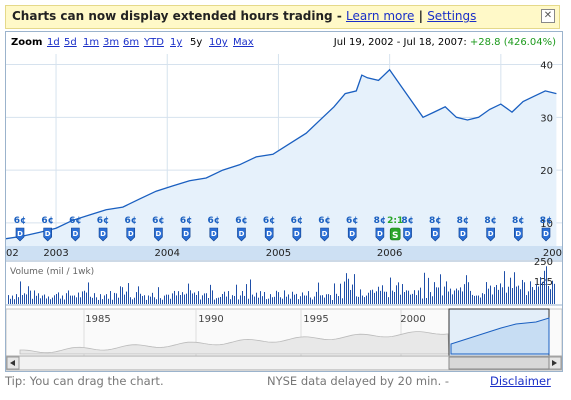 This screenshot has width=571, height=400. What do you see at coordinates (543, 282) in the screenshot?
I see `volume-tick-label: 125` at bounding box center [543, 282].